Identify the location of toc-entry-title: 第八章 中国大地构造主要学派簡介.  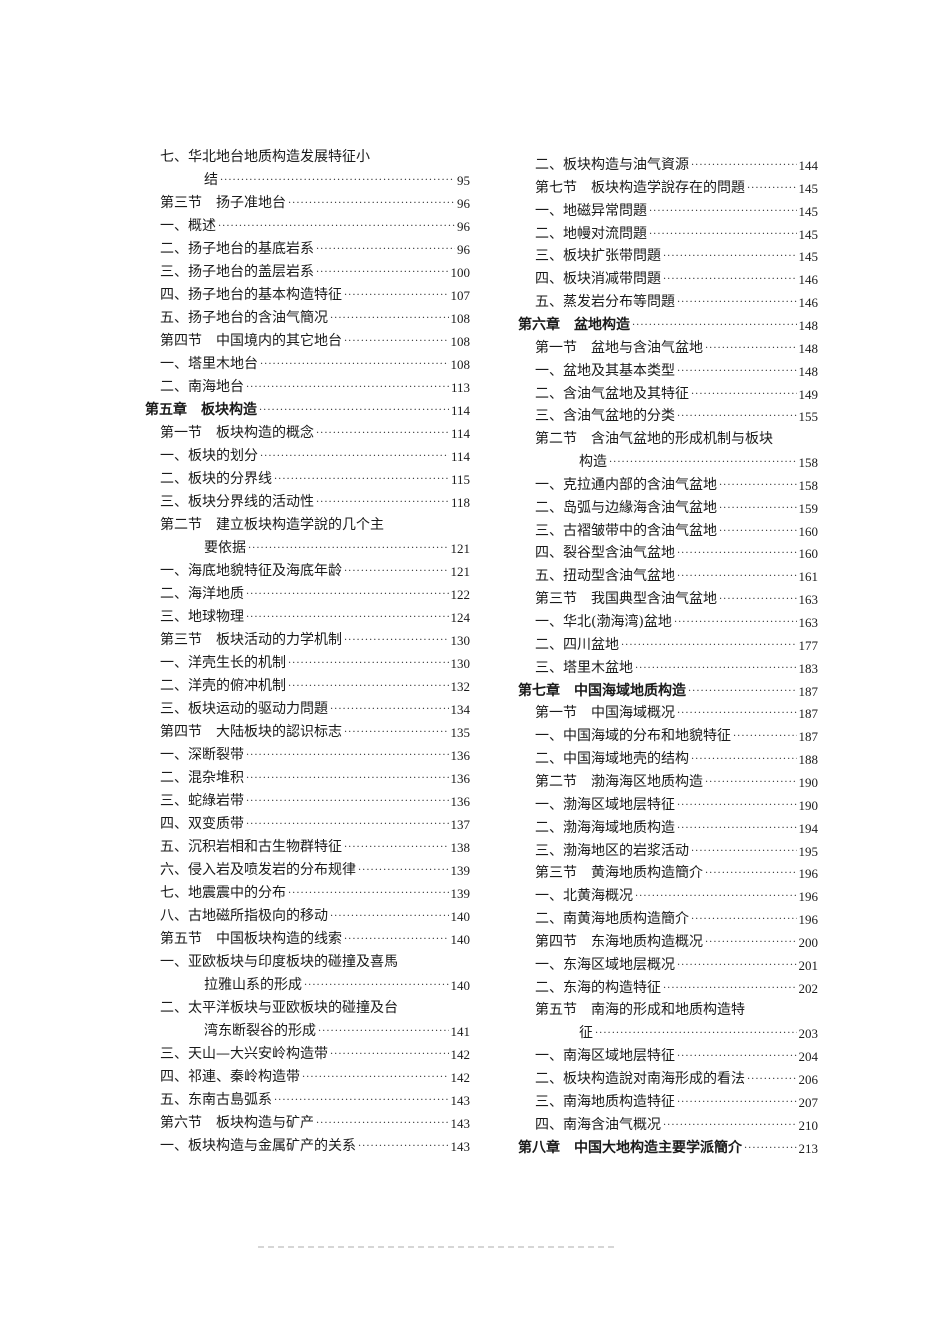
(630, 1147).